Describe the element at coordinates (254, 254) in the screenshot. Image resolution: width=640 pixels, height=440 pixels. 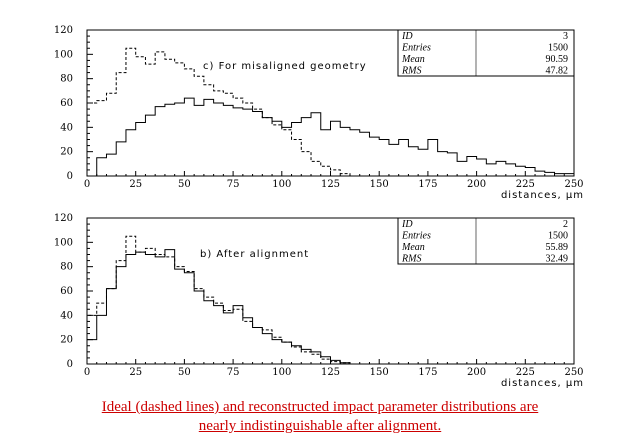
I see `panel-annotation: b) After alignment` at that location.